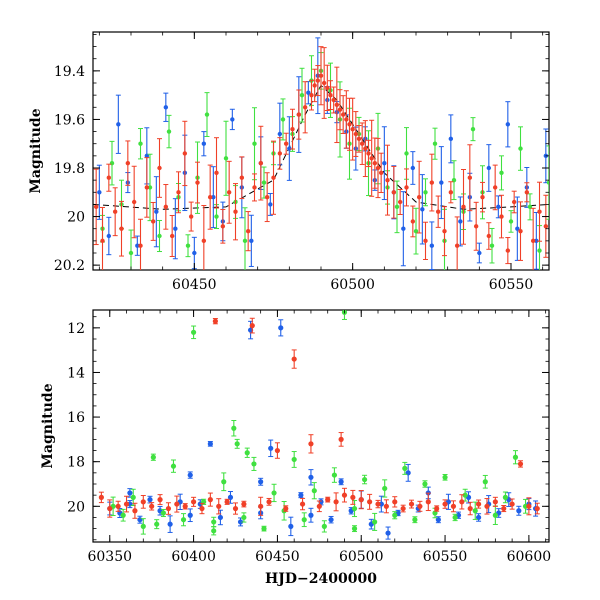 Image resolution: width=600 pixels, height=600 pixels. What do you see at coordinates (193, 557) in the screenshot?
I see `bottom-x-tick-label: 60400` at bounding box center [193, 557].